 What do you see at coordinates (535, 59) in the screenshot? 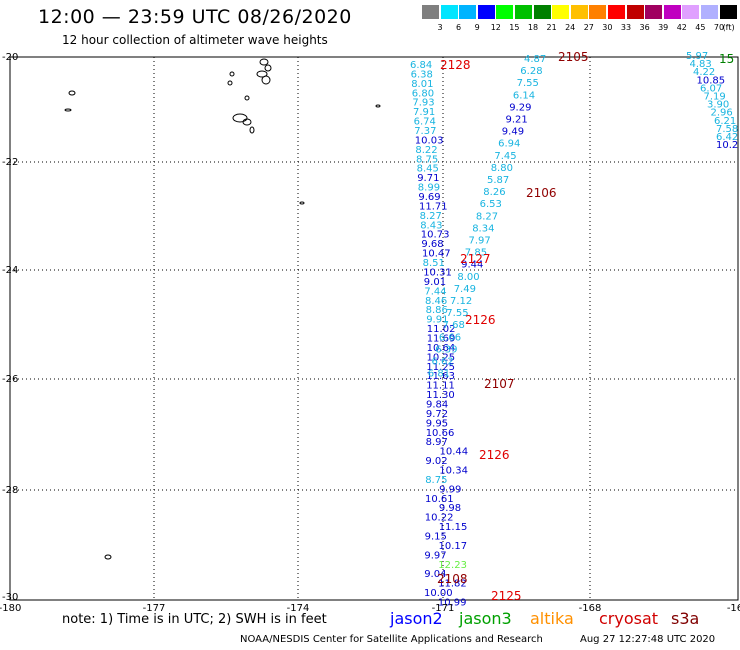
I see `swh-value: 4.87` at bounding box center [535, 59].